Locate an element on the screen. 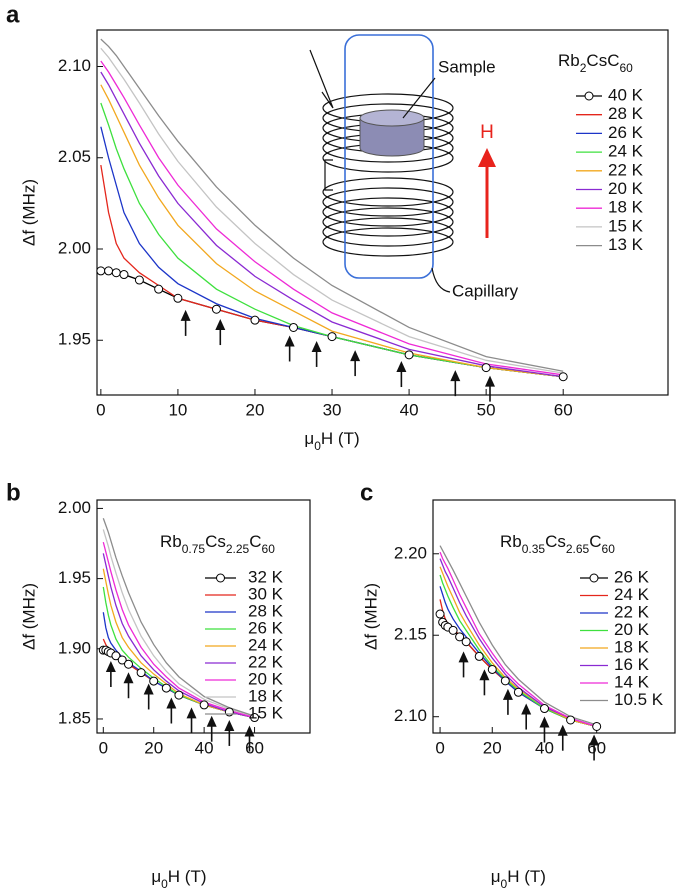 This screenshot has width=685, height=892. capillary-leader is located at coordinates (441, 280).